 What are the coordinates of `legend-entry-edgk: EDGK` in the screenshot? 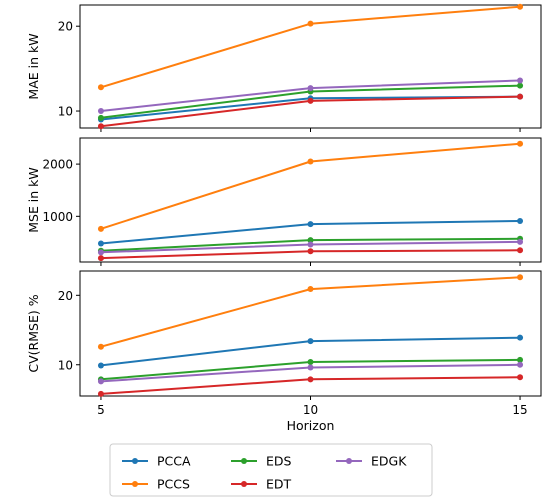 It's located at (371, 461).